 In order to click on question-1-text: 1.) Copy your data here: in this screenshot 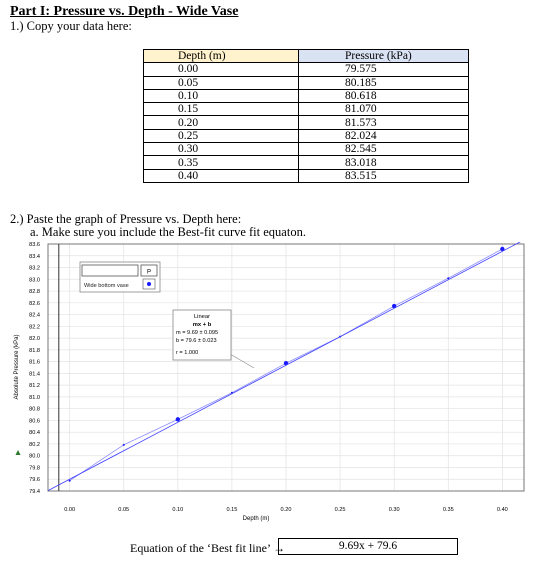, I will do `click(71, 26)`.